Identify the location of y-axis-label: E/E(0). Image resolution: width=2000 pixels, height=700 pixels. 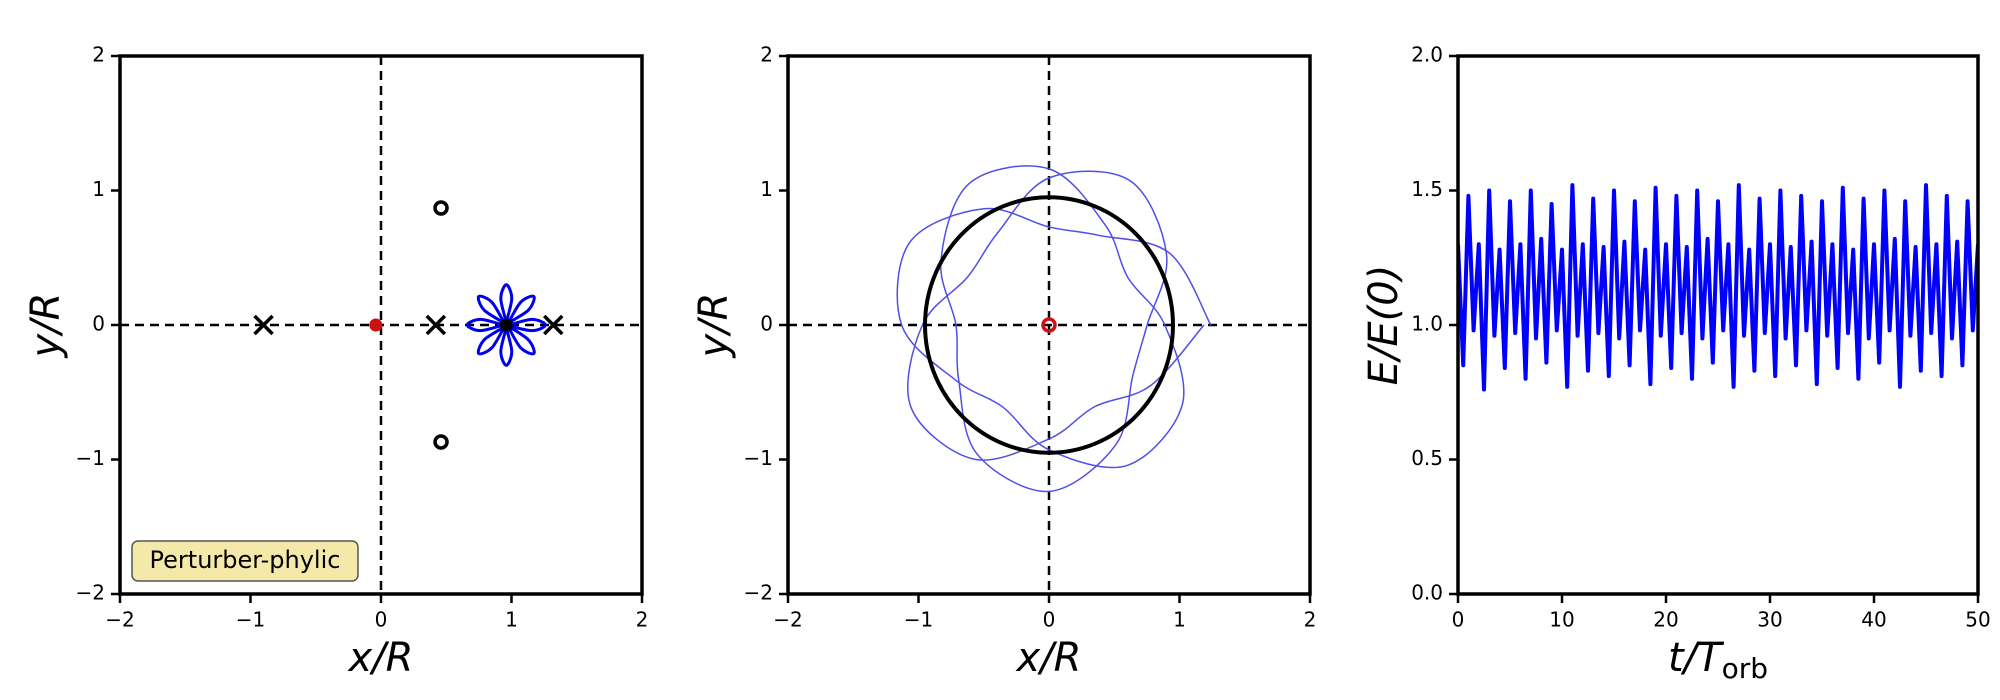
(1384, 325).